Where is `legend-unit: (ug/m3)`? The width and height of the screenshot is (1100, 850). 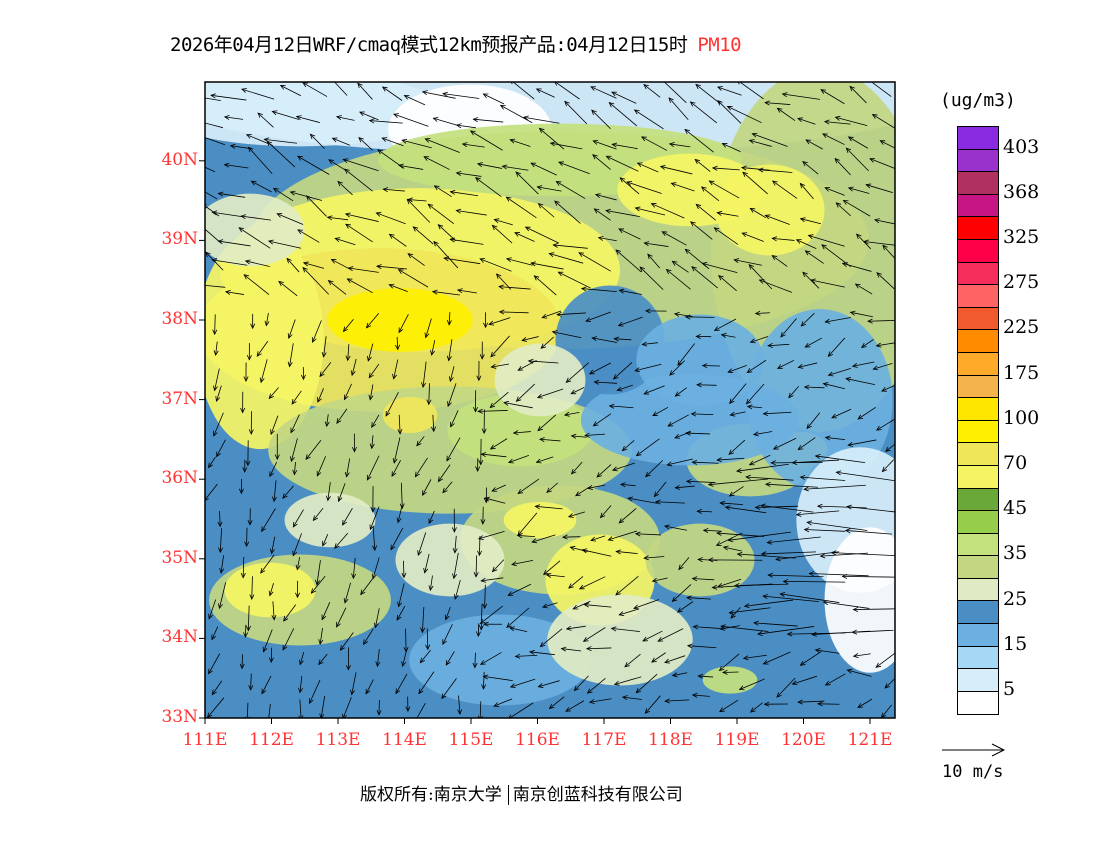 legend-unit: (ug/m3) is located at coordinates (978, 100).